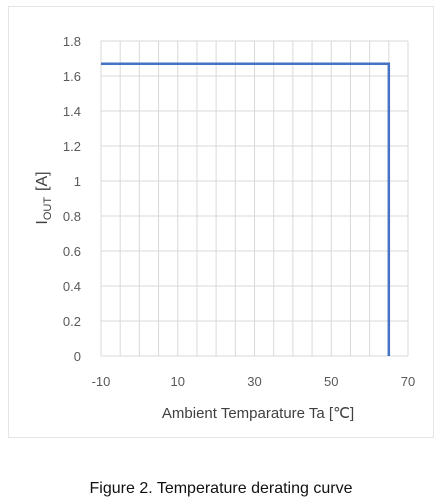  I want to click on y-axis-label-sub: OUT, so click(48, 209).